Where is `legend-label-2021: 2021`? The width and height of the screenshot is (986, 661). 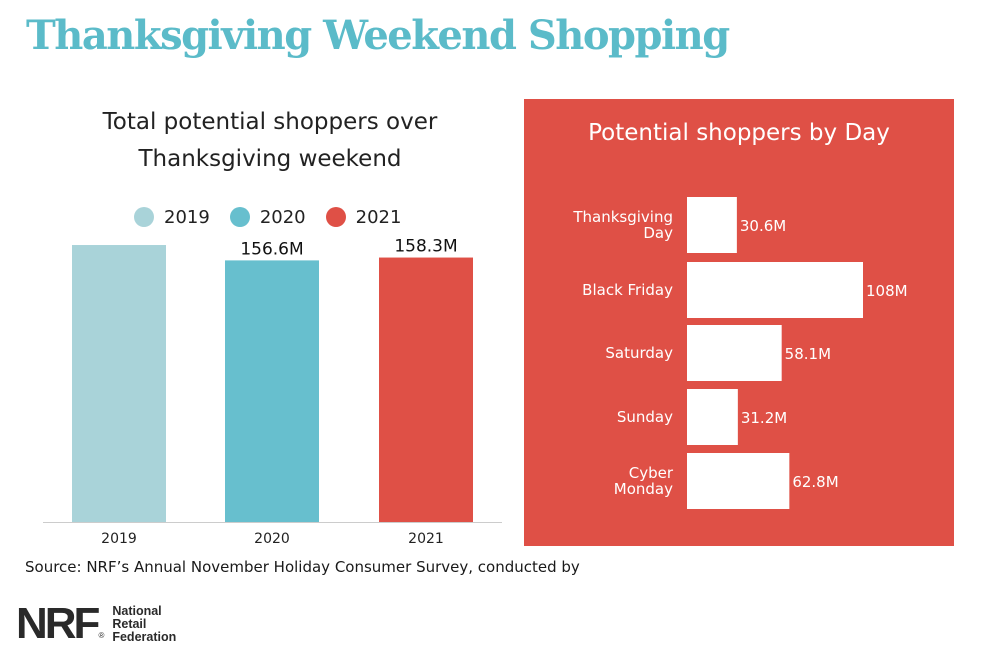
legend-label-2021: 2021 is located at coordinates (378, 217).